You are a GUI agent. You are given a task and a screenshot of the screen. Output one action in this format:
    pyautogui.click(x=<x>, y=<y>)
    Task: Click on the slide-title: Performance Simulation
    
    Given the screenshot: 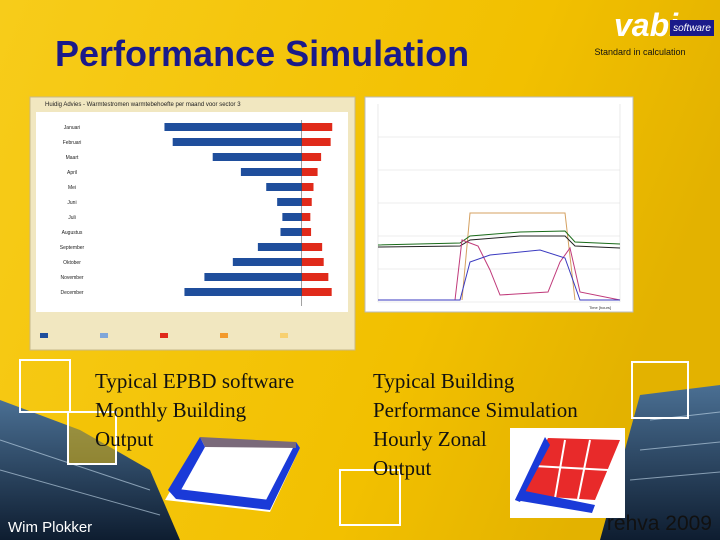 What is the action you would take?
    pyautogui.click(x=262, y=53)
    